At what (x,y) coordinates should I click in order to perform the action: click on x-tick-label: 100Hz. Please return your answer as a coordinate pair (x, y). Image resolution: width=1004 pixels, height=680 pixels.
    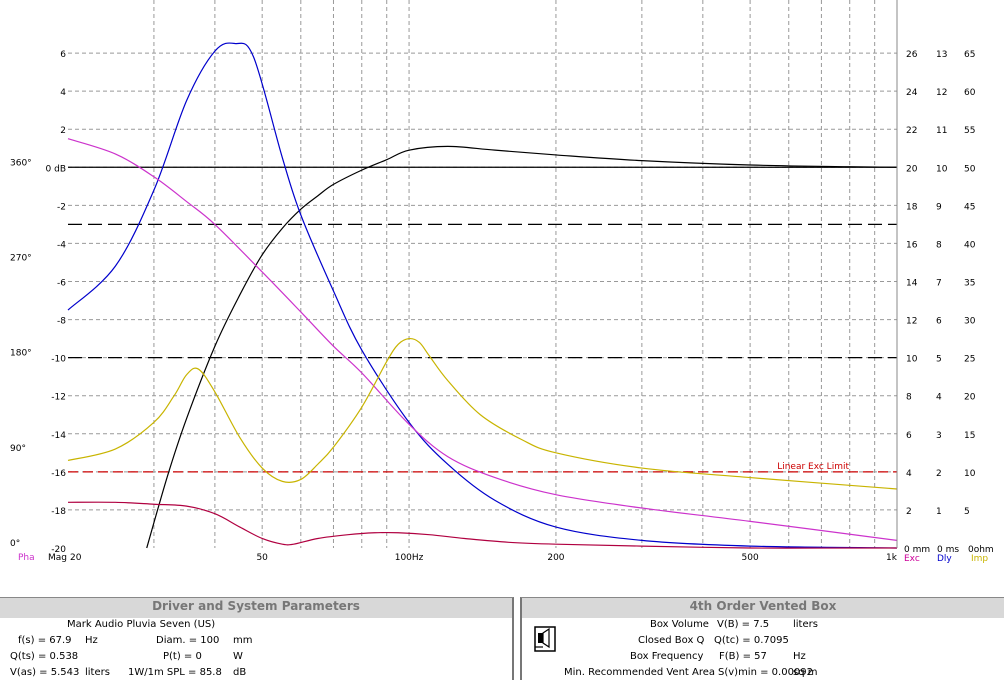
    Looking at the image, I should click on (409, 558).